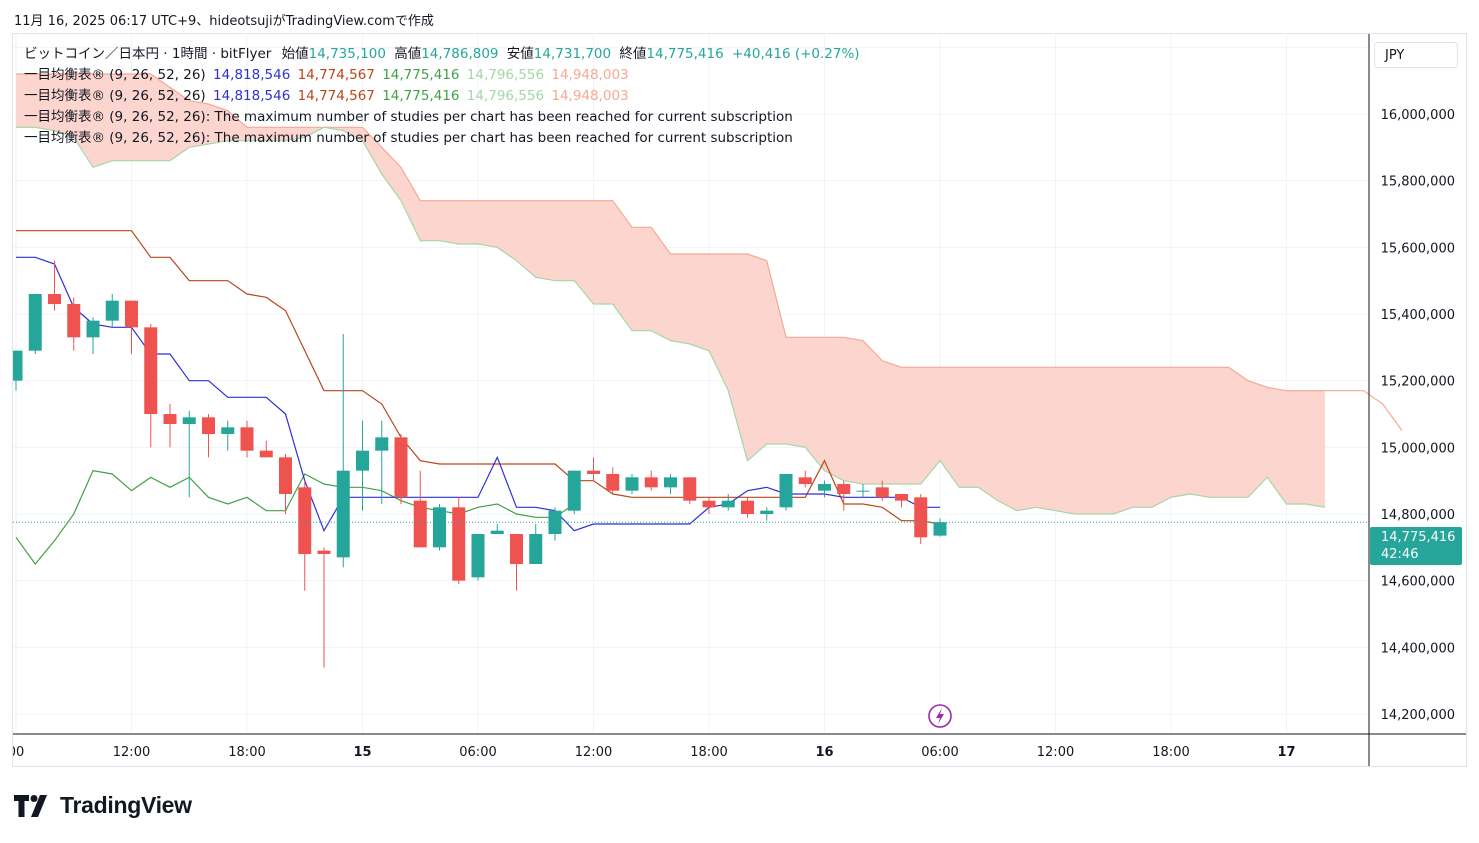 This screenshot has height=843, width=1479. I want to click on legend-high: 14,786,809, so click(460, 54).